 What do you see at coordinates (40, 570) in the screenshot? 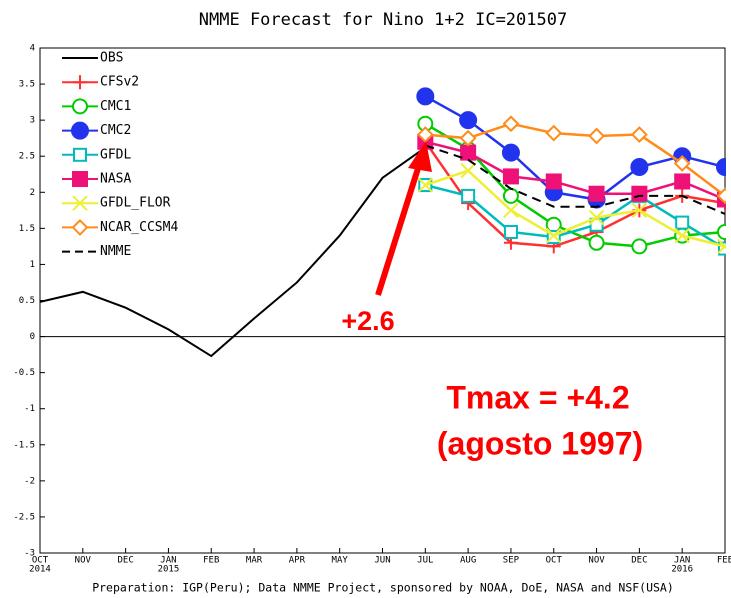
I see `x-tick-year: 2014` at bounding box center [40, 570].